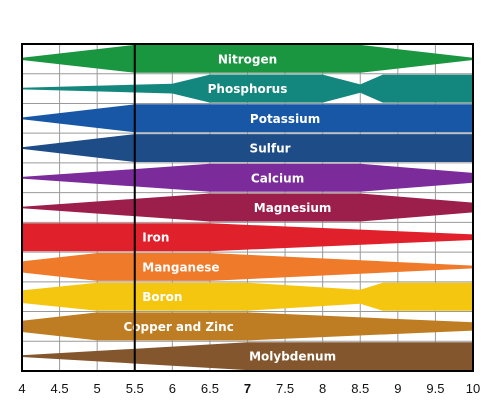 The image size is (493, 406). Describe the element at coordinates (247, 356) in the screenshot. I see `band-molybdenum` at that location.